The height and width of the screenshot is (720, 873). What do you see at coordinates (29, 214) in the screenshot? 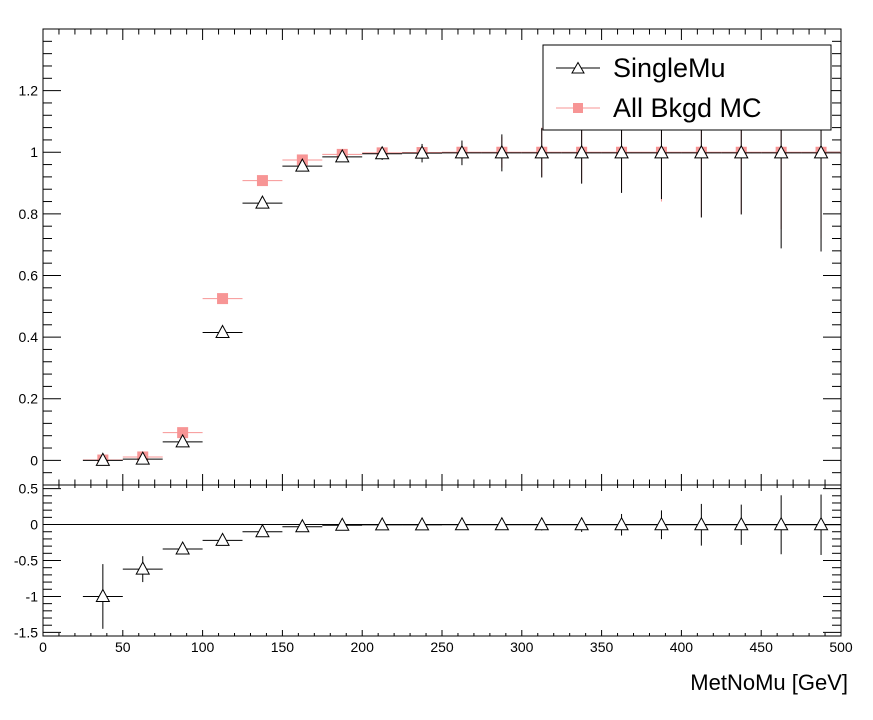
I see `y-tick-label: 0.8` at bounding box center [29, 214].